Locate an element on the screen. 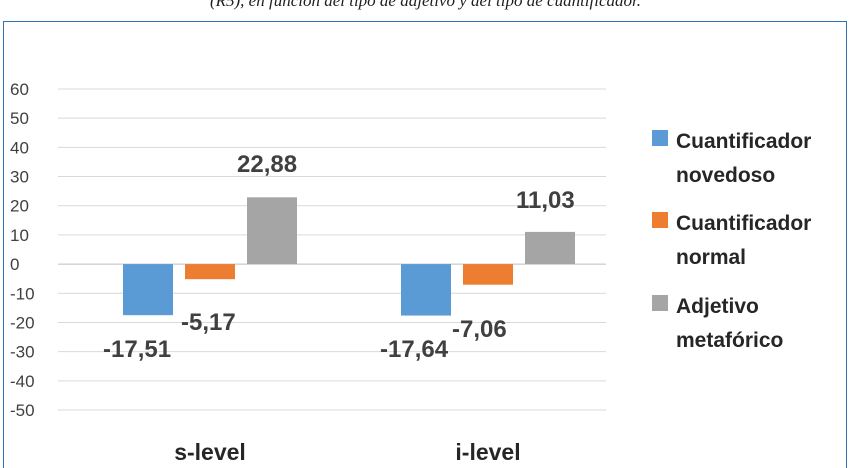  legend-label-line1: Adjetivo is located at coordinates (717, 306).